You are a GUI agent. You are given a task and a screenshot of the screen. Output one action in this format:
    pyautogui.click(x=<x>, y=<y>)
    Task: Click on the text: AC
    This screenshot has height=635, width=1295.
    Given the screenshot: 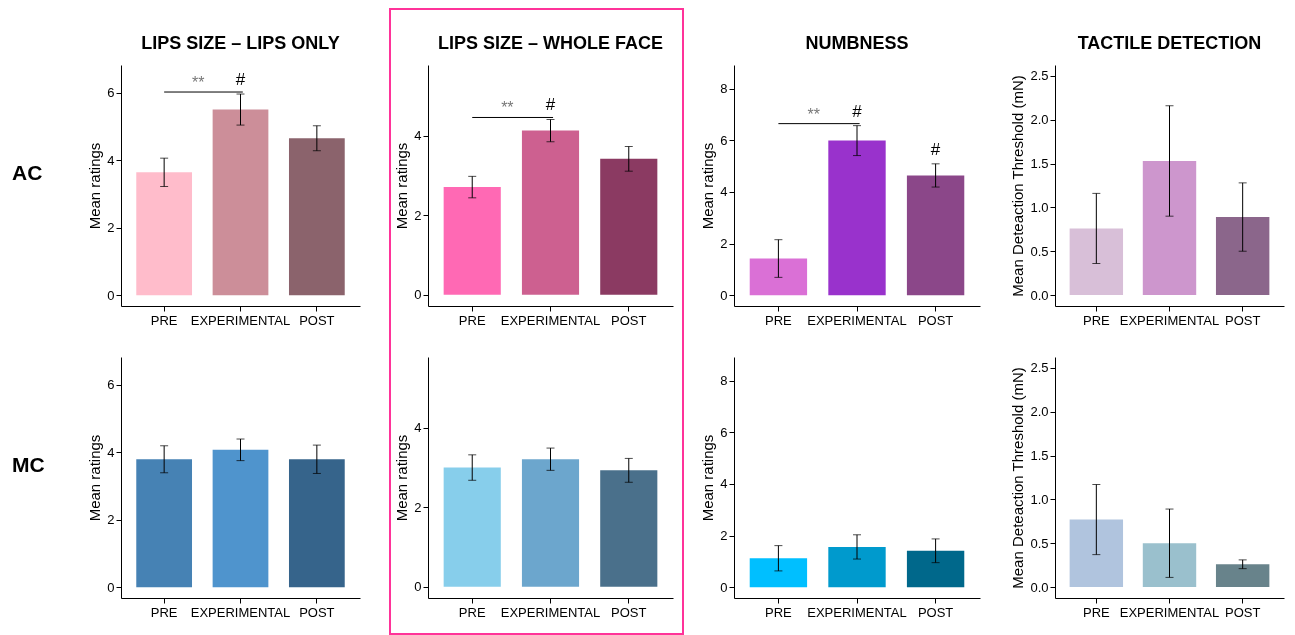 What is the action you would take?
    pyautogui.click(x=27, y=173)
    